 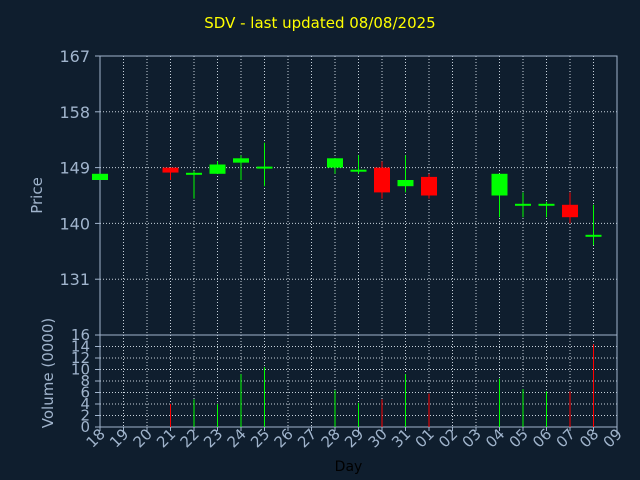 I want to click on price-ytick-label: 140, so click(x=74, y=223).